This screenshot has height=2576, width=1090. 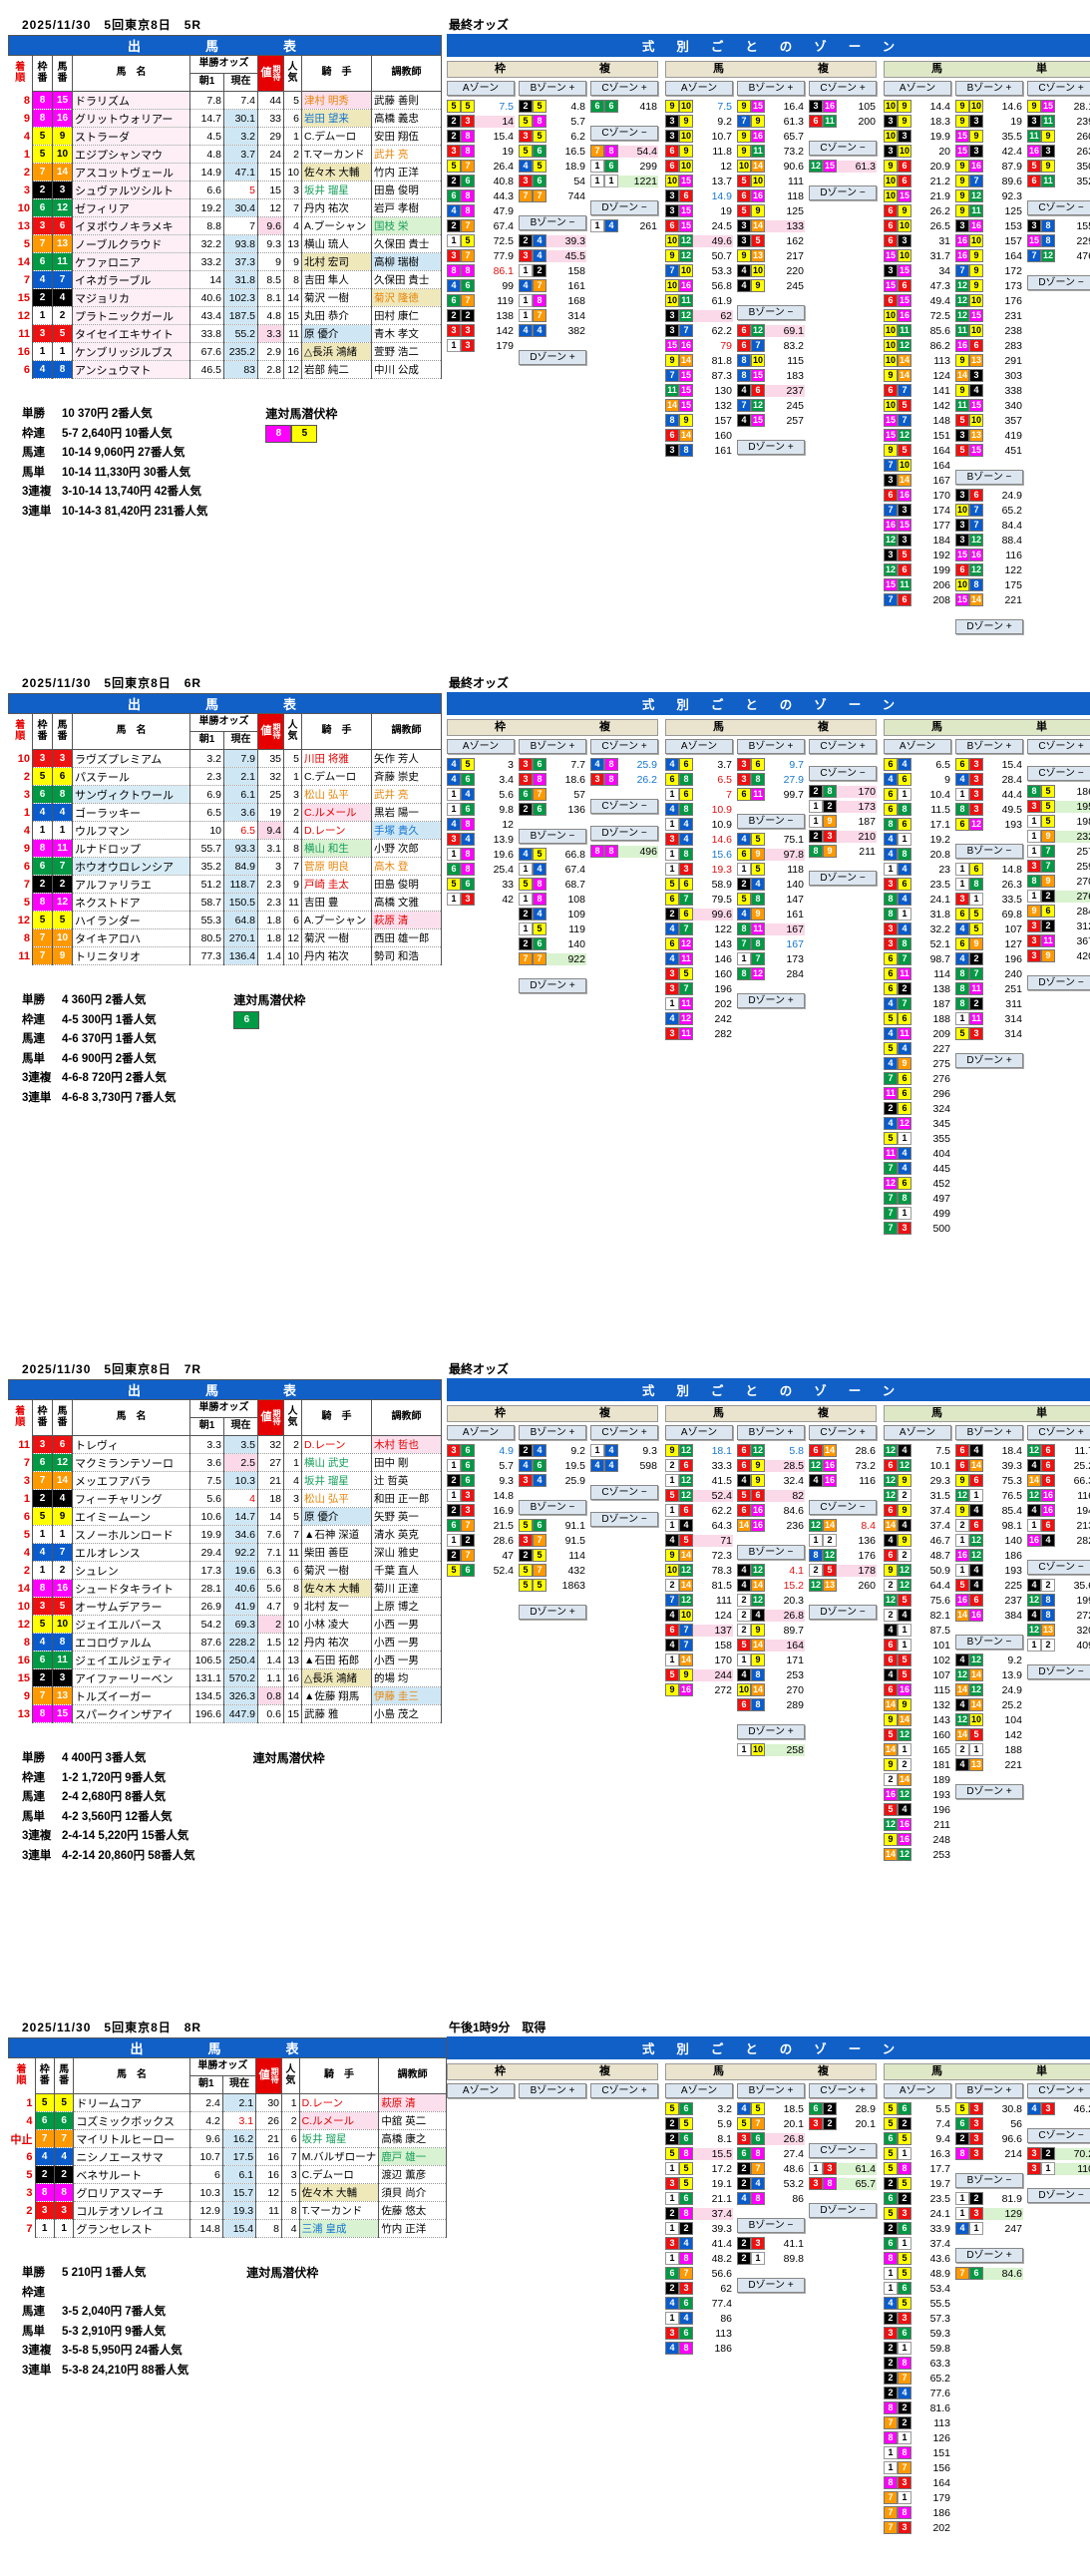 I want to click on odds-value: 76.5, so click(x=1011, y=1495).